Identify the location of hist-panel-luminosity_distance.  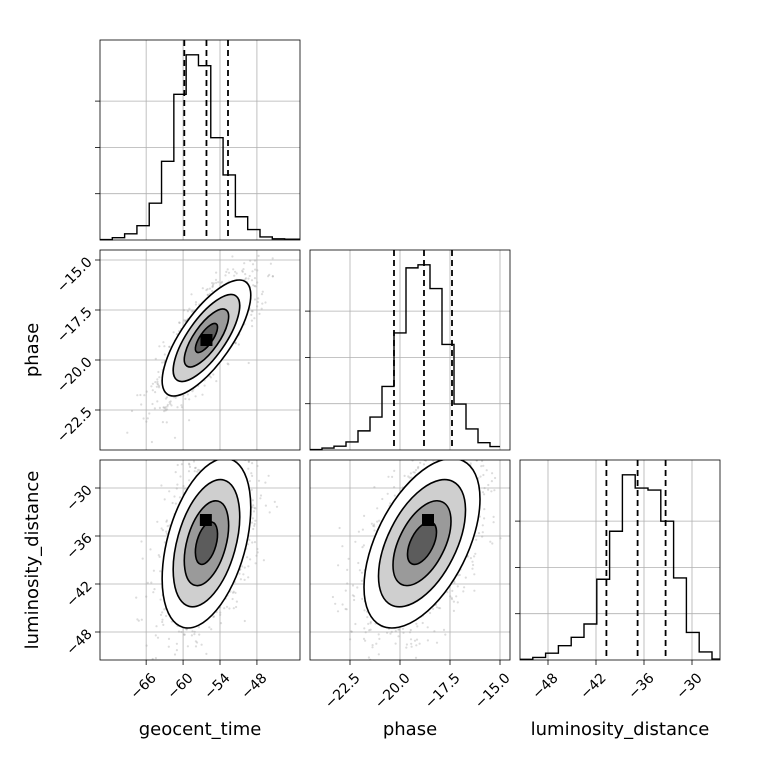
(618, 560).